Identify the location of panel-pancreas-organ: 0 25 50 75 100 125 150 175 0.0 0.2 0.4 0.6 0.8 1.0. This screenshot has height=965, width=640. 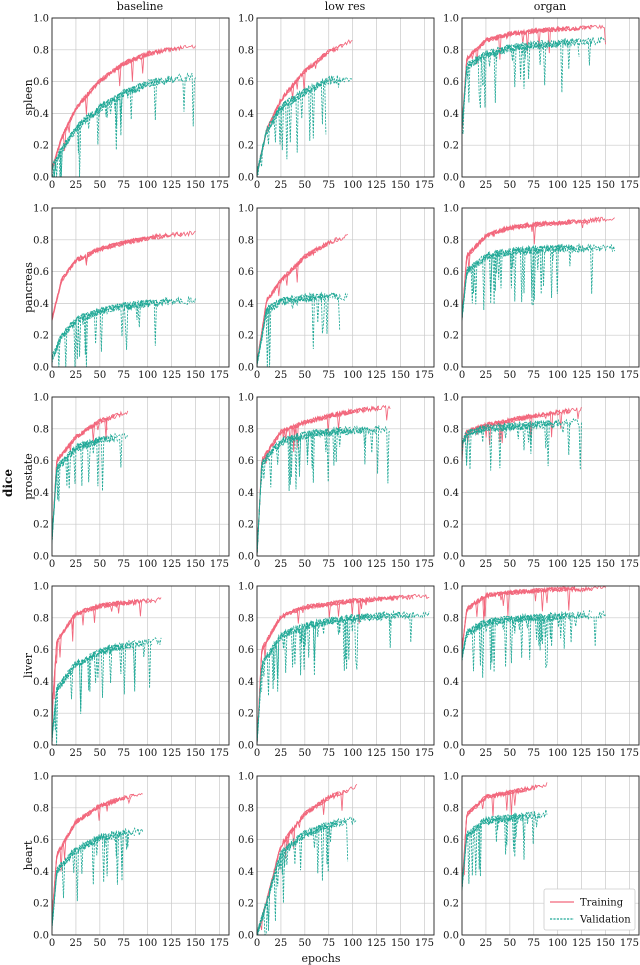
(541, 292).